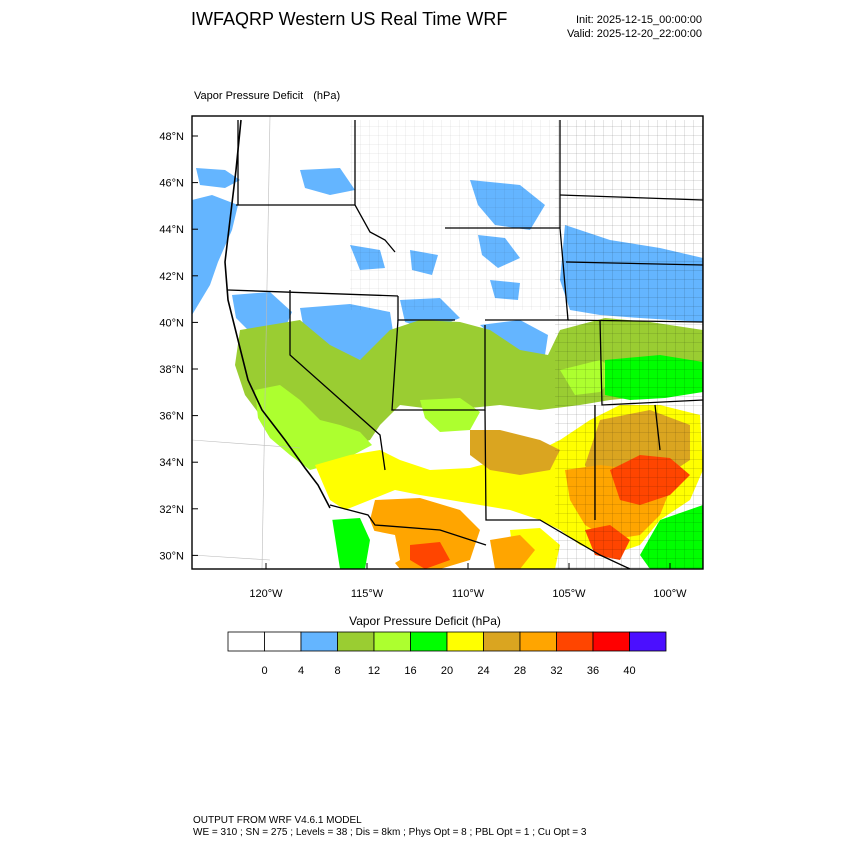 Image resolution: width=850 pixels, height=850 pixels. Describe the element at coordinates (171, 323) in the screenshot. I see `lat-tick-label: 40°N` at that location.